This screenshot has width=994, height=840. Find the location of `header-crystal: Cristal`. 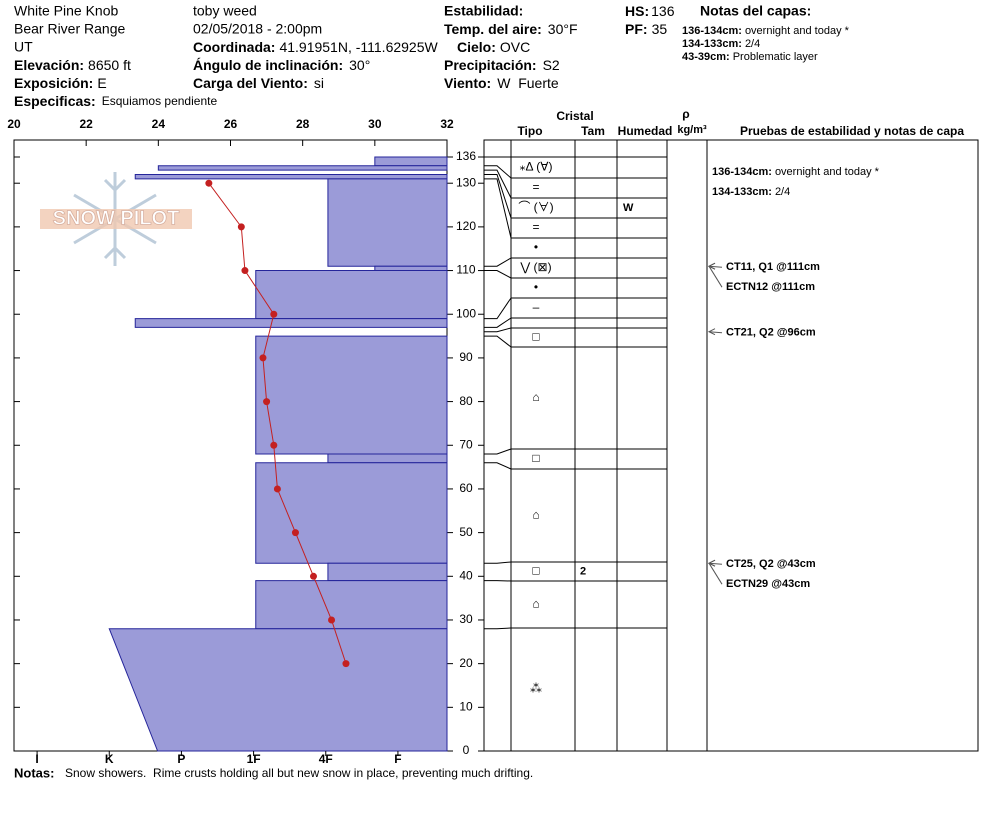

header-crystal: Cristal is located at coordinates (574, 116).